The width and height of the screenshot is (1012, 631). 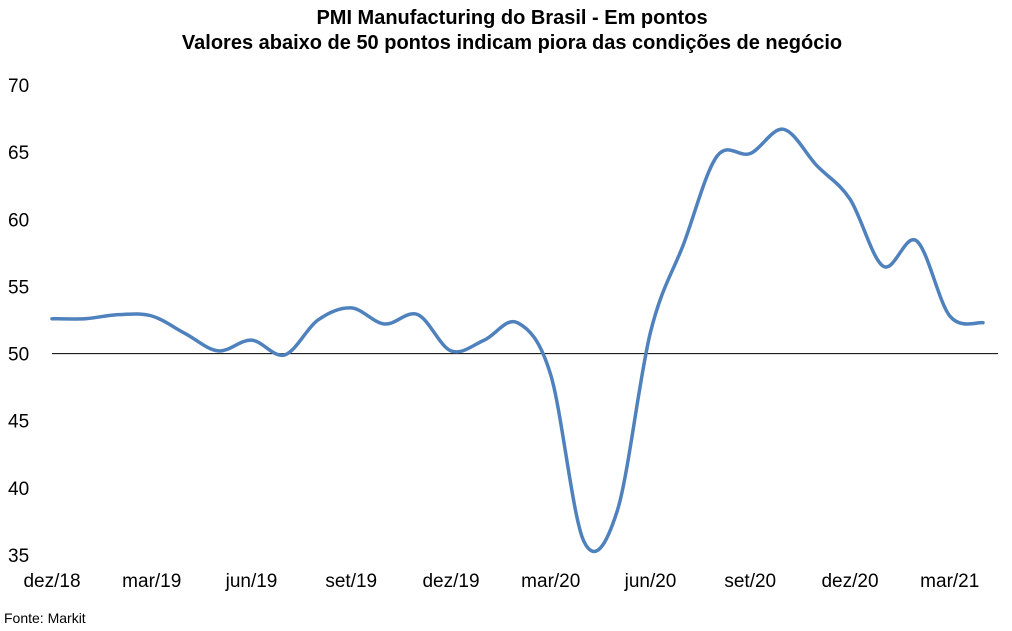 I want to click on x-tick-label: mar/20, so click(x=550, y=581).